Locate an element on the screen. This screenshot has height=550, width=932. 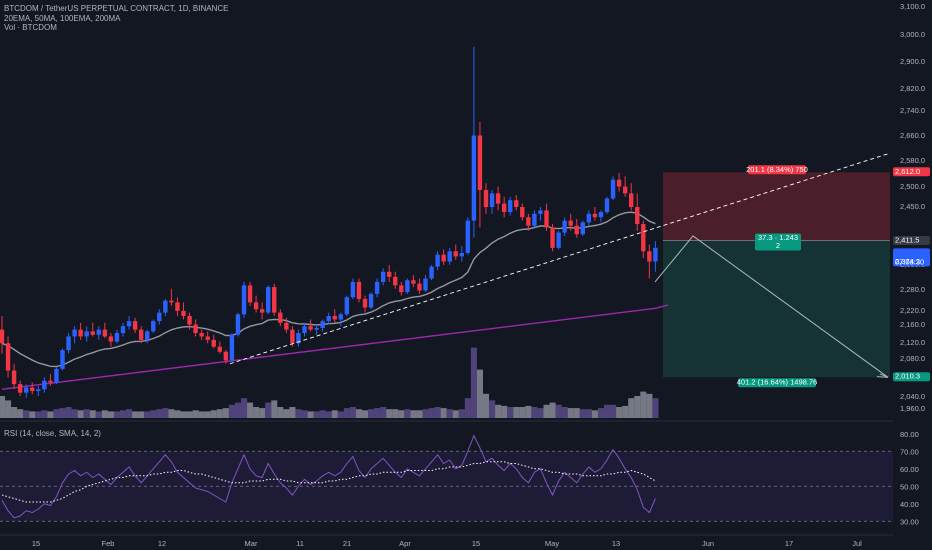
rr-badge-line1: 37.3 · 1.243 is located at coordinates (778, 237).